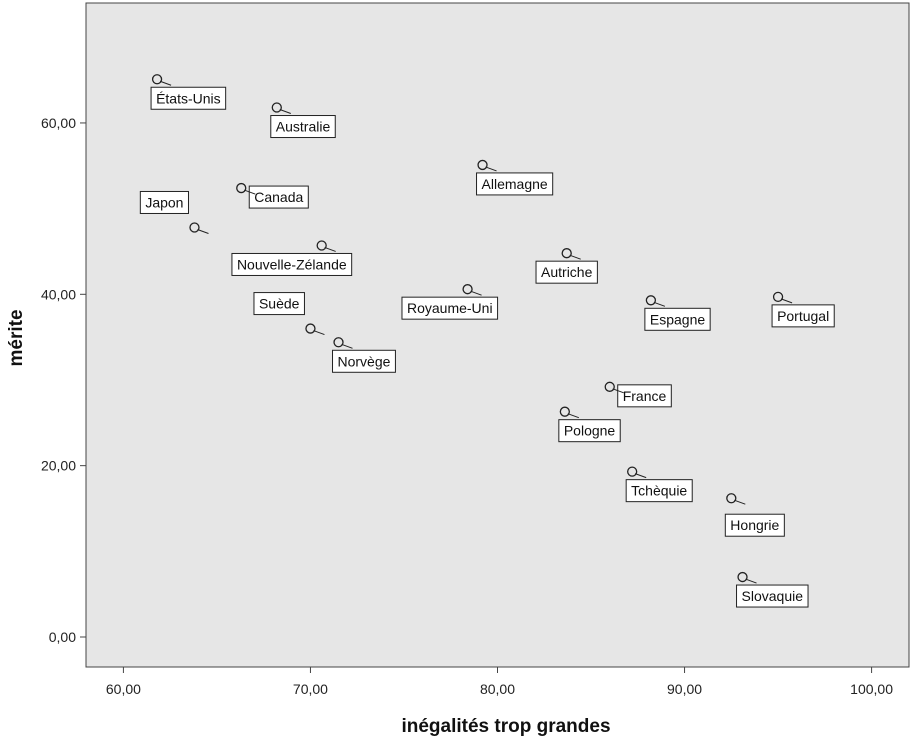 Image resolution: width=915 pixels, height=741 pixels. I want to click on point-label: Pologne, so click(590, 431).